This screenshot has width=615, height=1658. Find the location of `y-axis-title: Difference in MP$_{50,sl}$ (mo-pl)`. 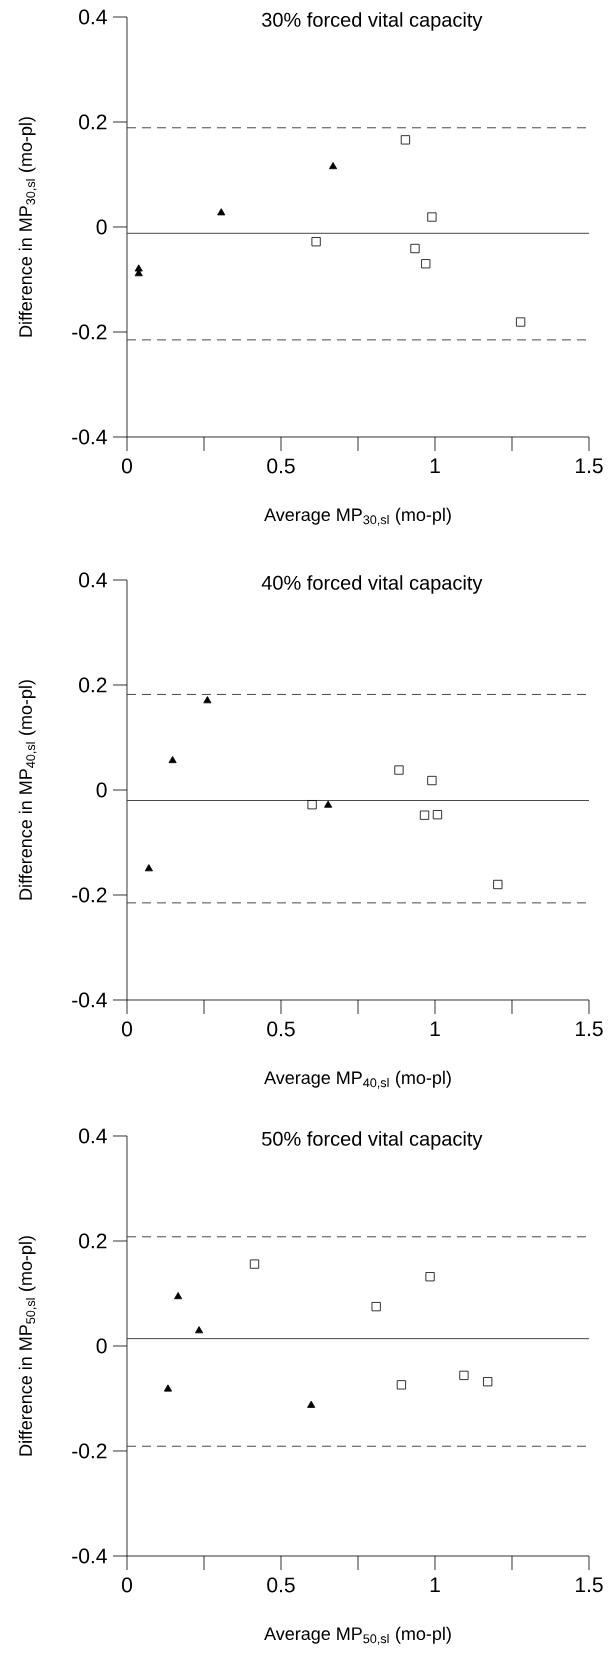

y-axis-title: Difference in MP$_{50,sl}$ (mo-pl) is located at coordinates (27, 1346).